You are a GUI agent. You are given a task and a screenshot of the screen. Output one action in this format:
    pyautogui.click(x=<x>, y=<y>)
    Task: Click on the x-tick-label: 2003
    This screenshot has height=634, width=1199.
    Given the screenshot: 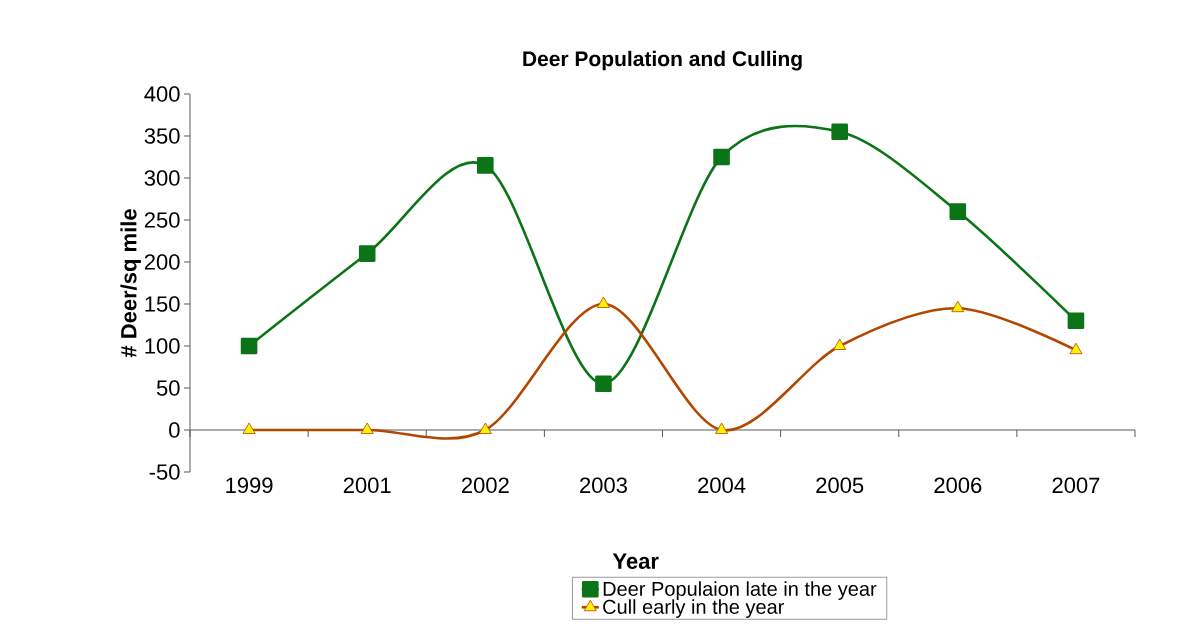 What is the action you would take?
    pyautogui.click(x=603, y=485)
    